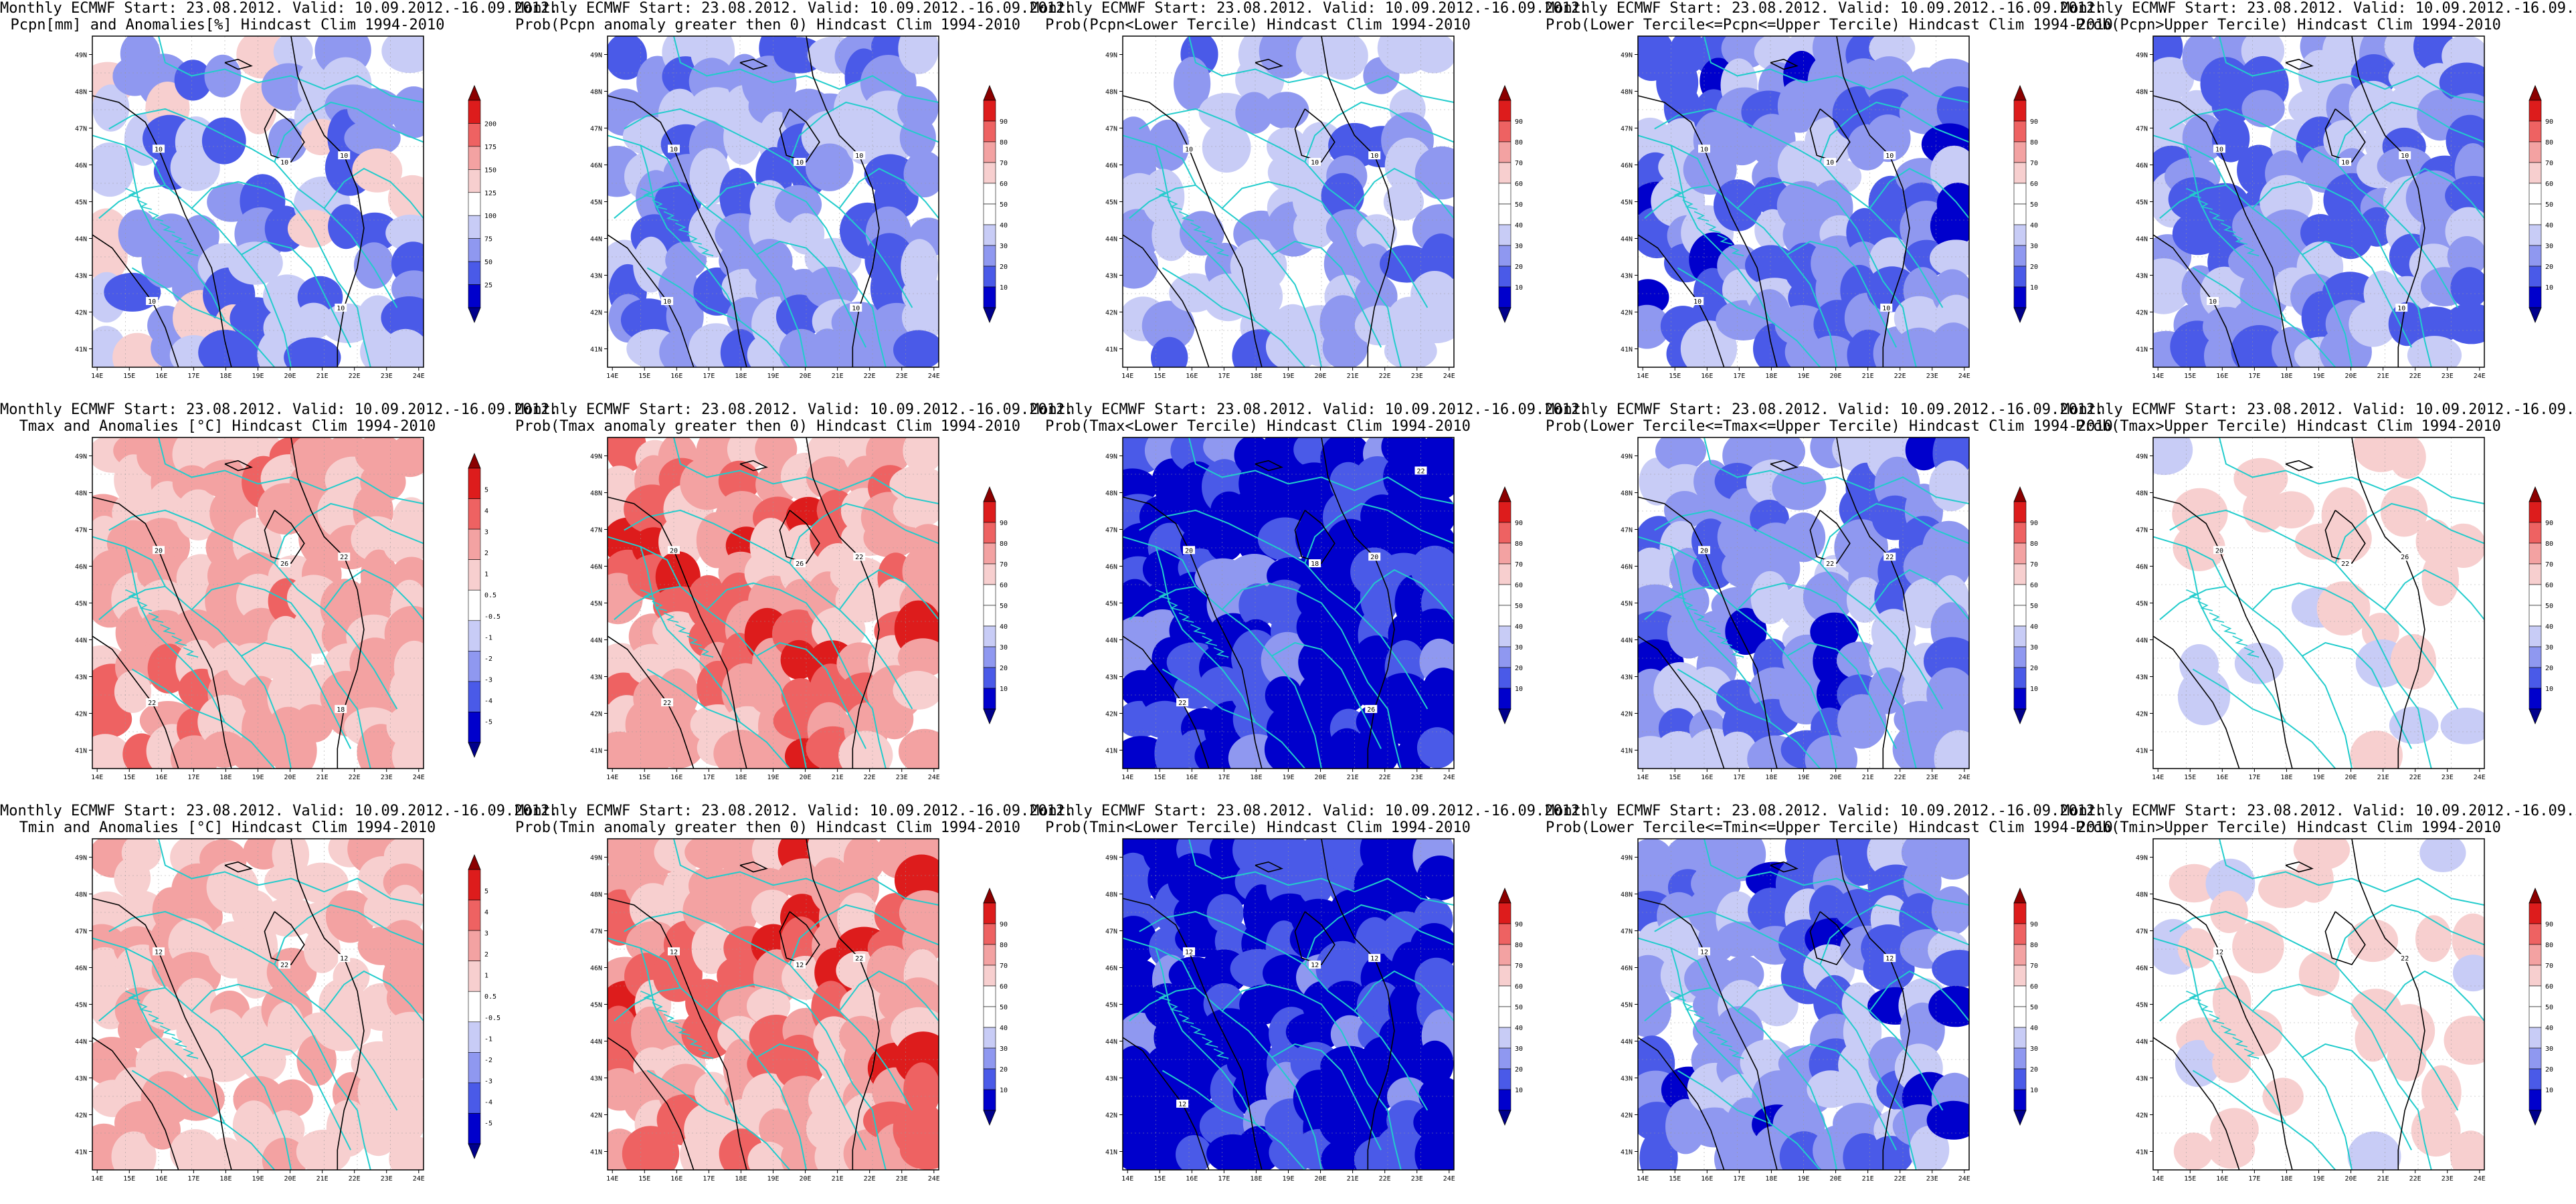  I want to click on colorbar-label: 40, so click(1519, 1028).